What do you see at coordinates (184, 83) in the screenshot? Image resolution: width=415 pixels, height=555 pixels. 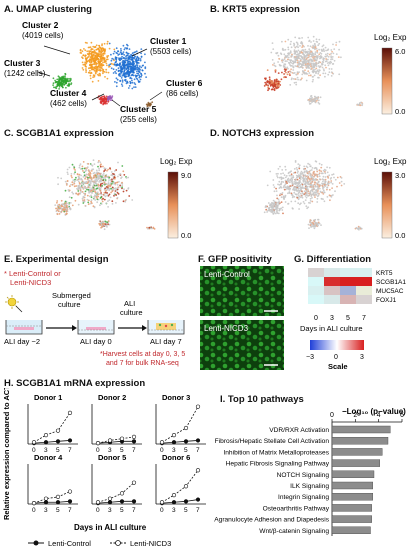 I see `cluster-6-name: Cluster 6` at bounding box center [184, 83].